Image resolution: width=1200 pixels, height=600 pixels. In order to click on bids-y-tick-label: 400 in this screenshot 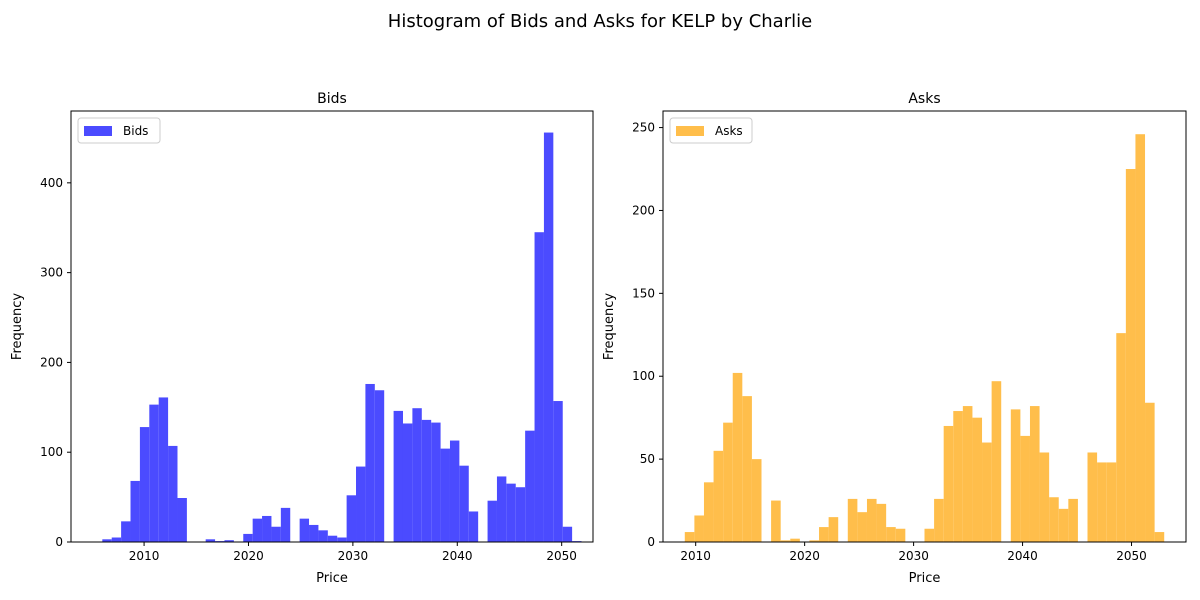, I will do `click(51, 183)`.